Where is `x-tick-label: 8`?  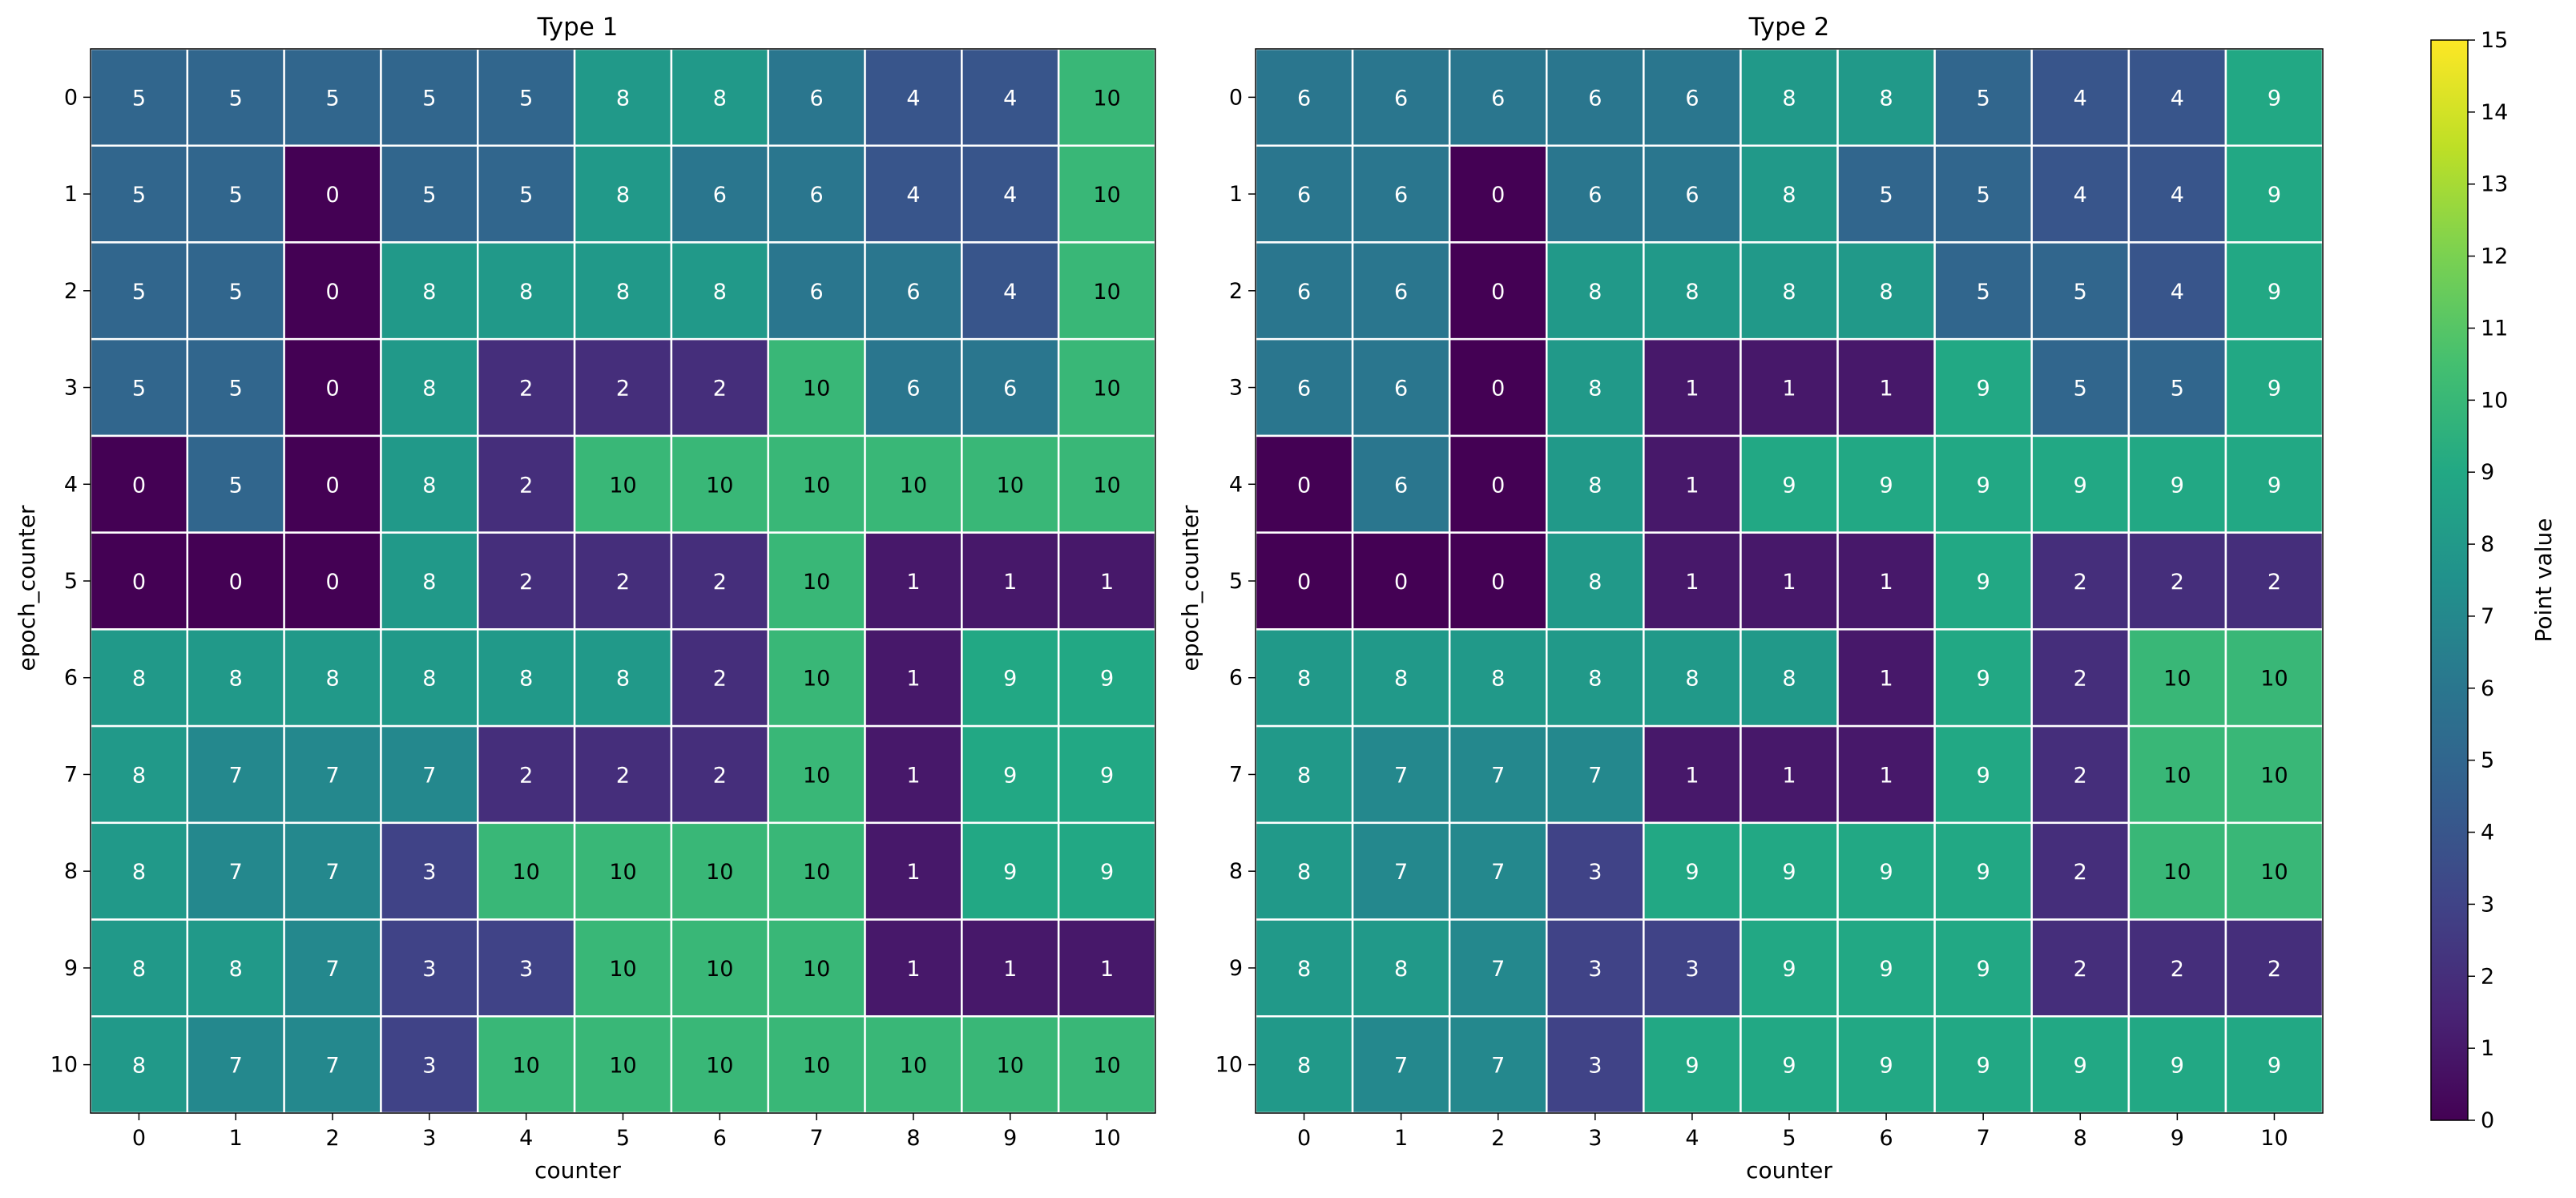
x-tick-label: 8 is located at coordinates (913, 1138).